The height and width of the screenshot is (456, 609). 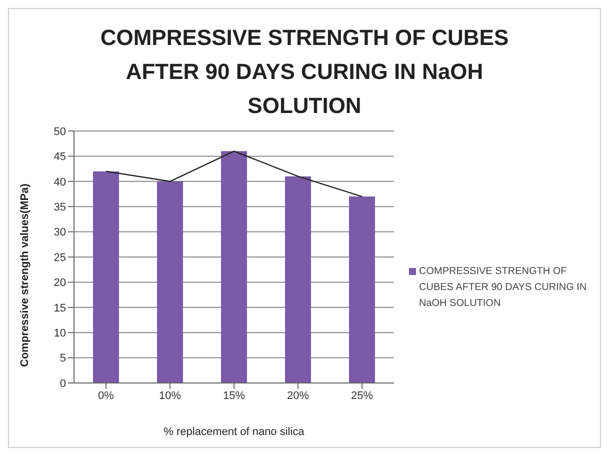 I want to click on chart-title: COMPRESSIVE STRENGTH OF CUBES AFTER 90 DAYS CURING IN NaOH SOLUTION, so click(x=304, y=72).